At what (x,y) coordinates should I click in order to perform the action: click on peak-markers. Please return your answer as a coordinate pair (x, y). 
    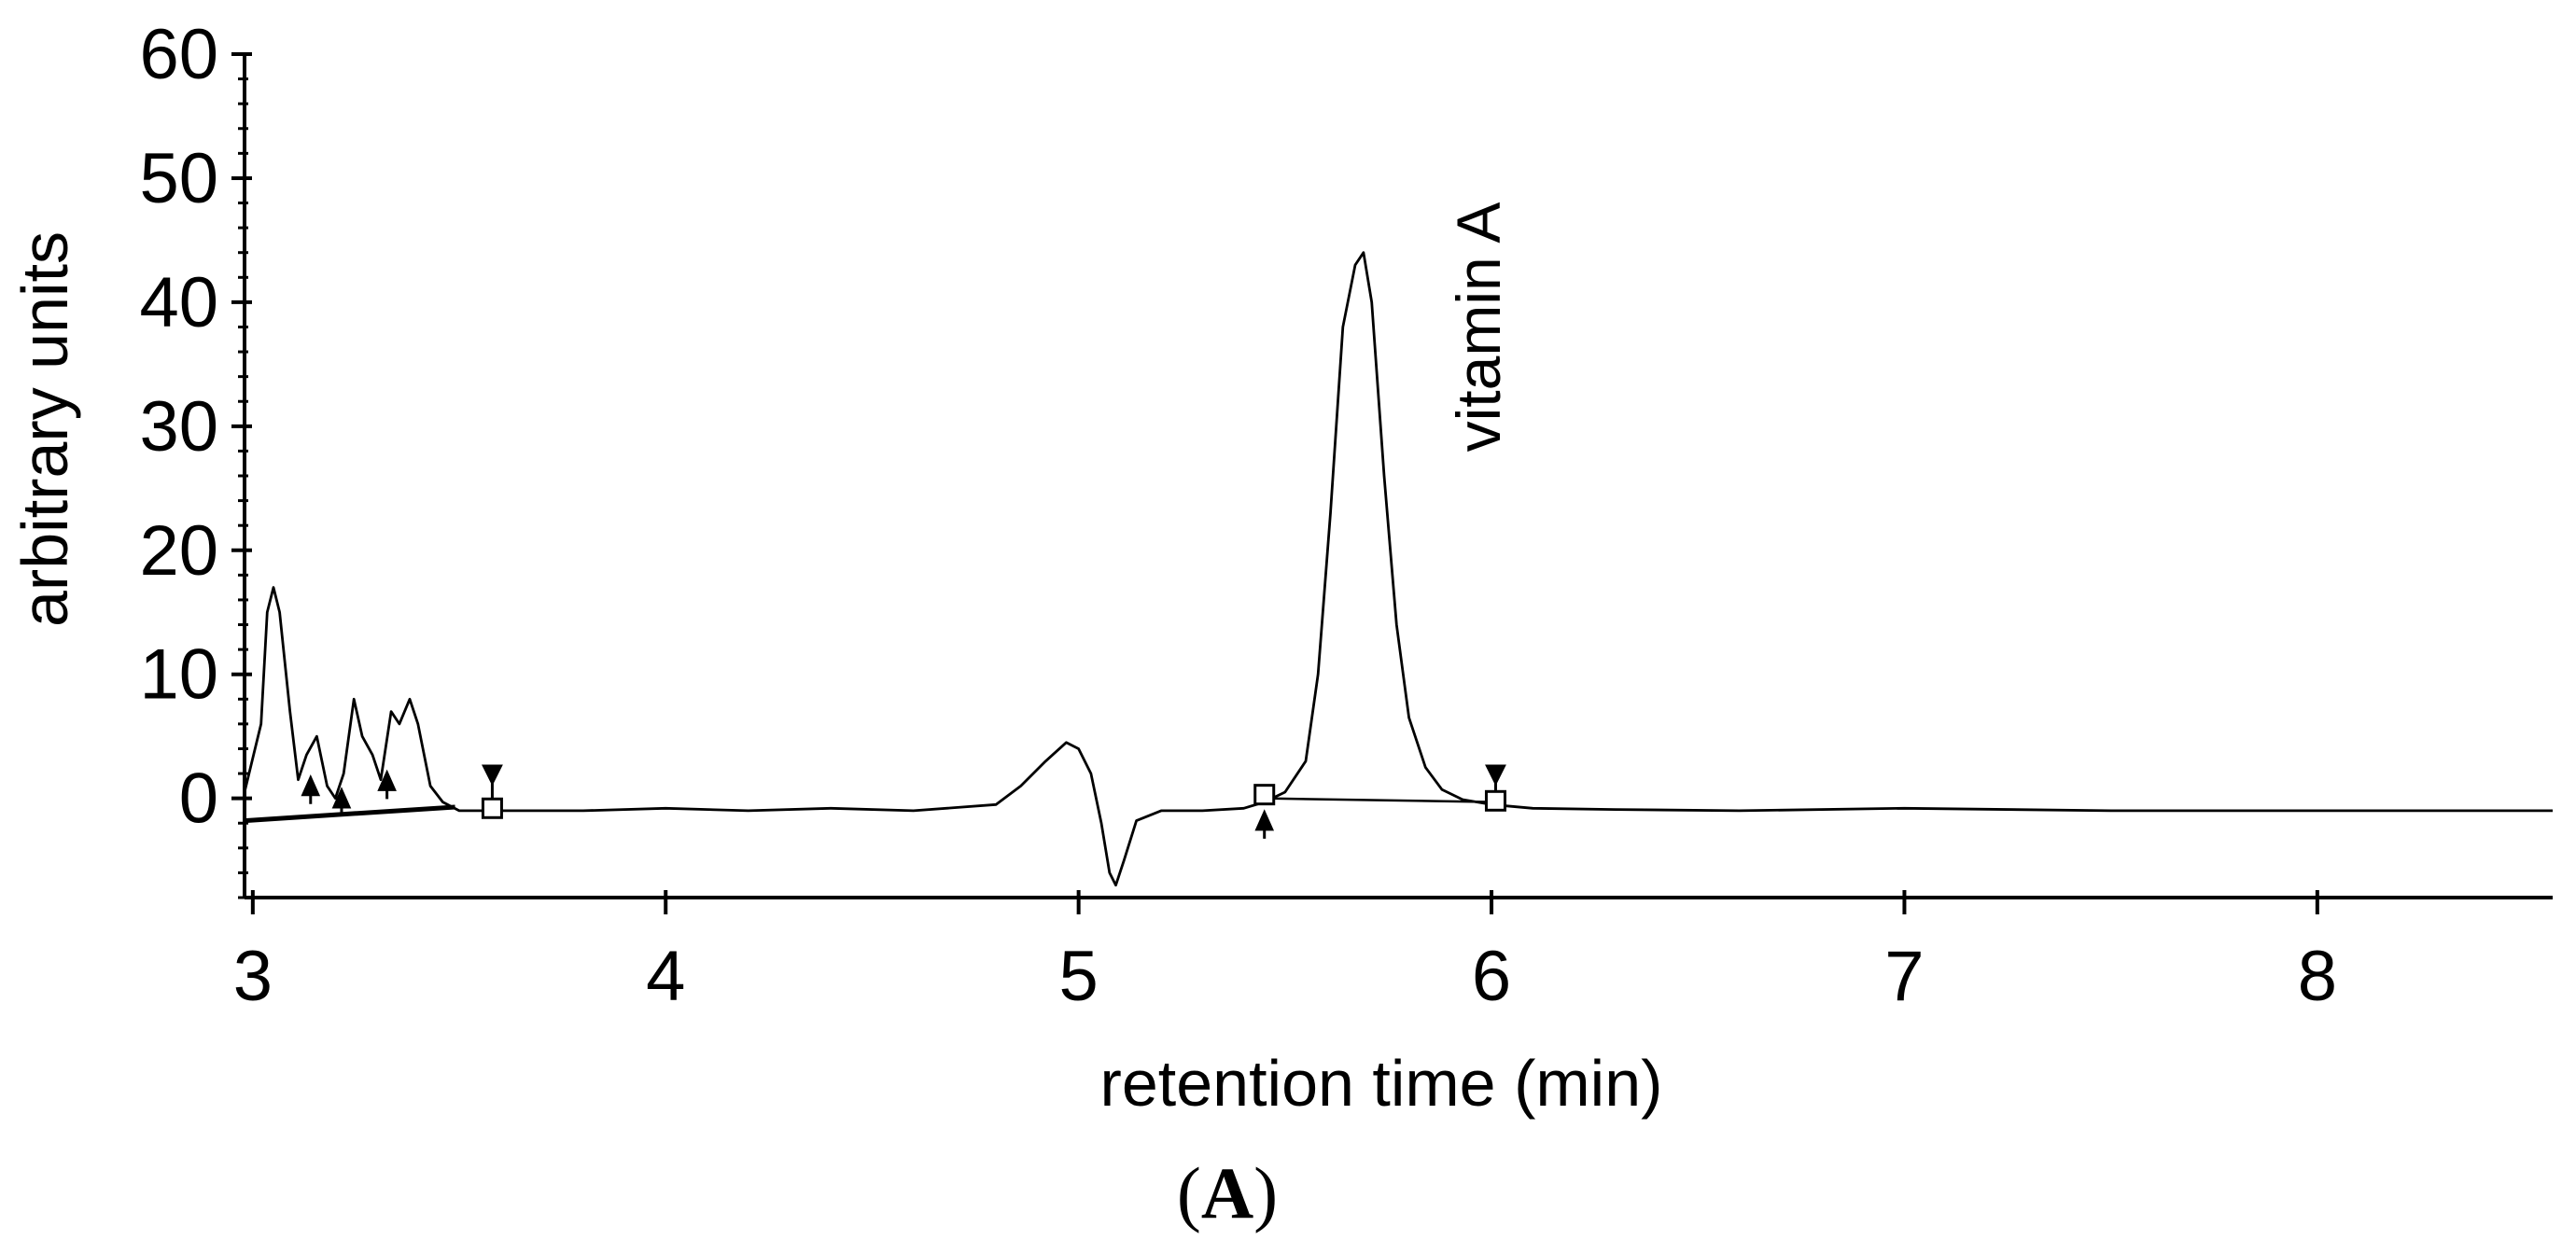
    Looking at the image, I should click on (903, 801).